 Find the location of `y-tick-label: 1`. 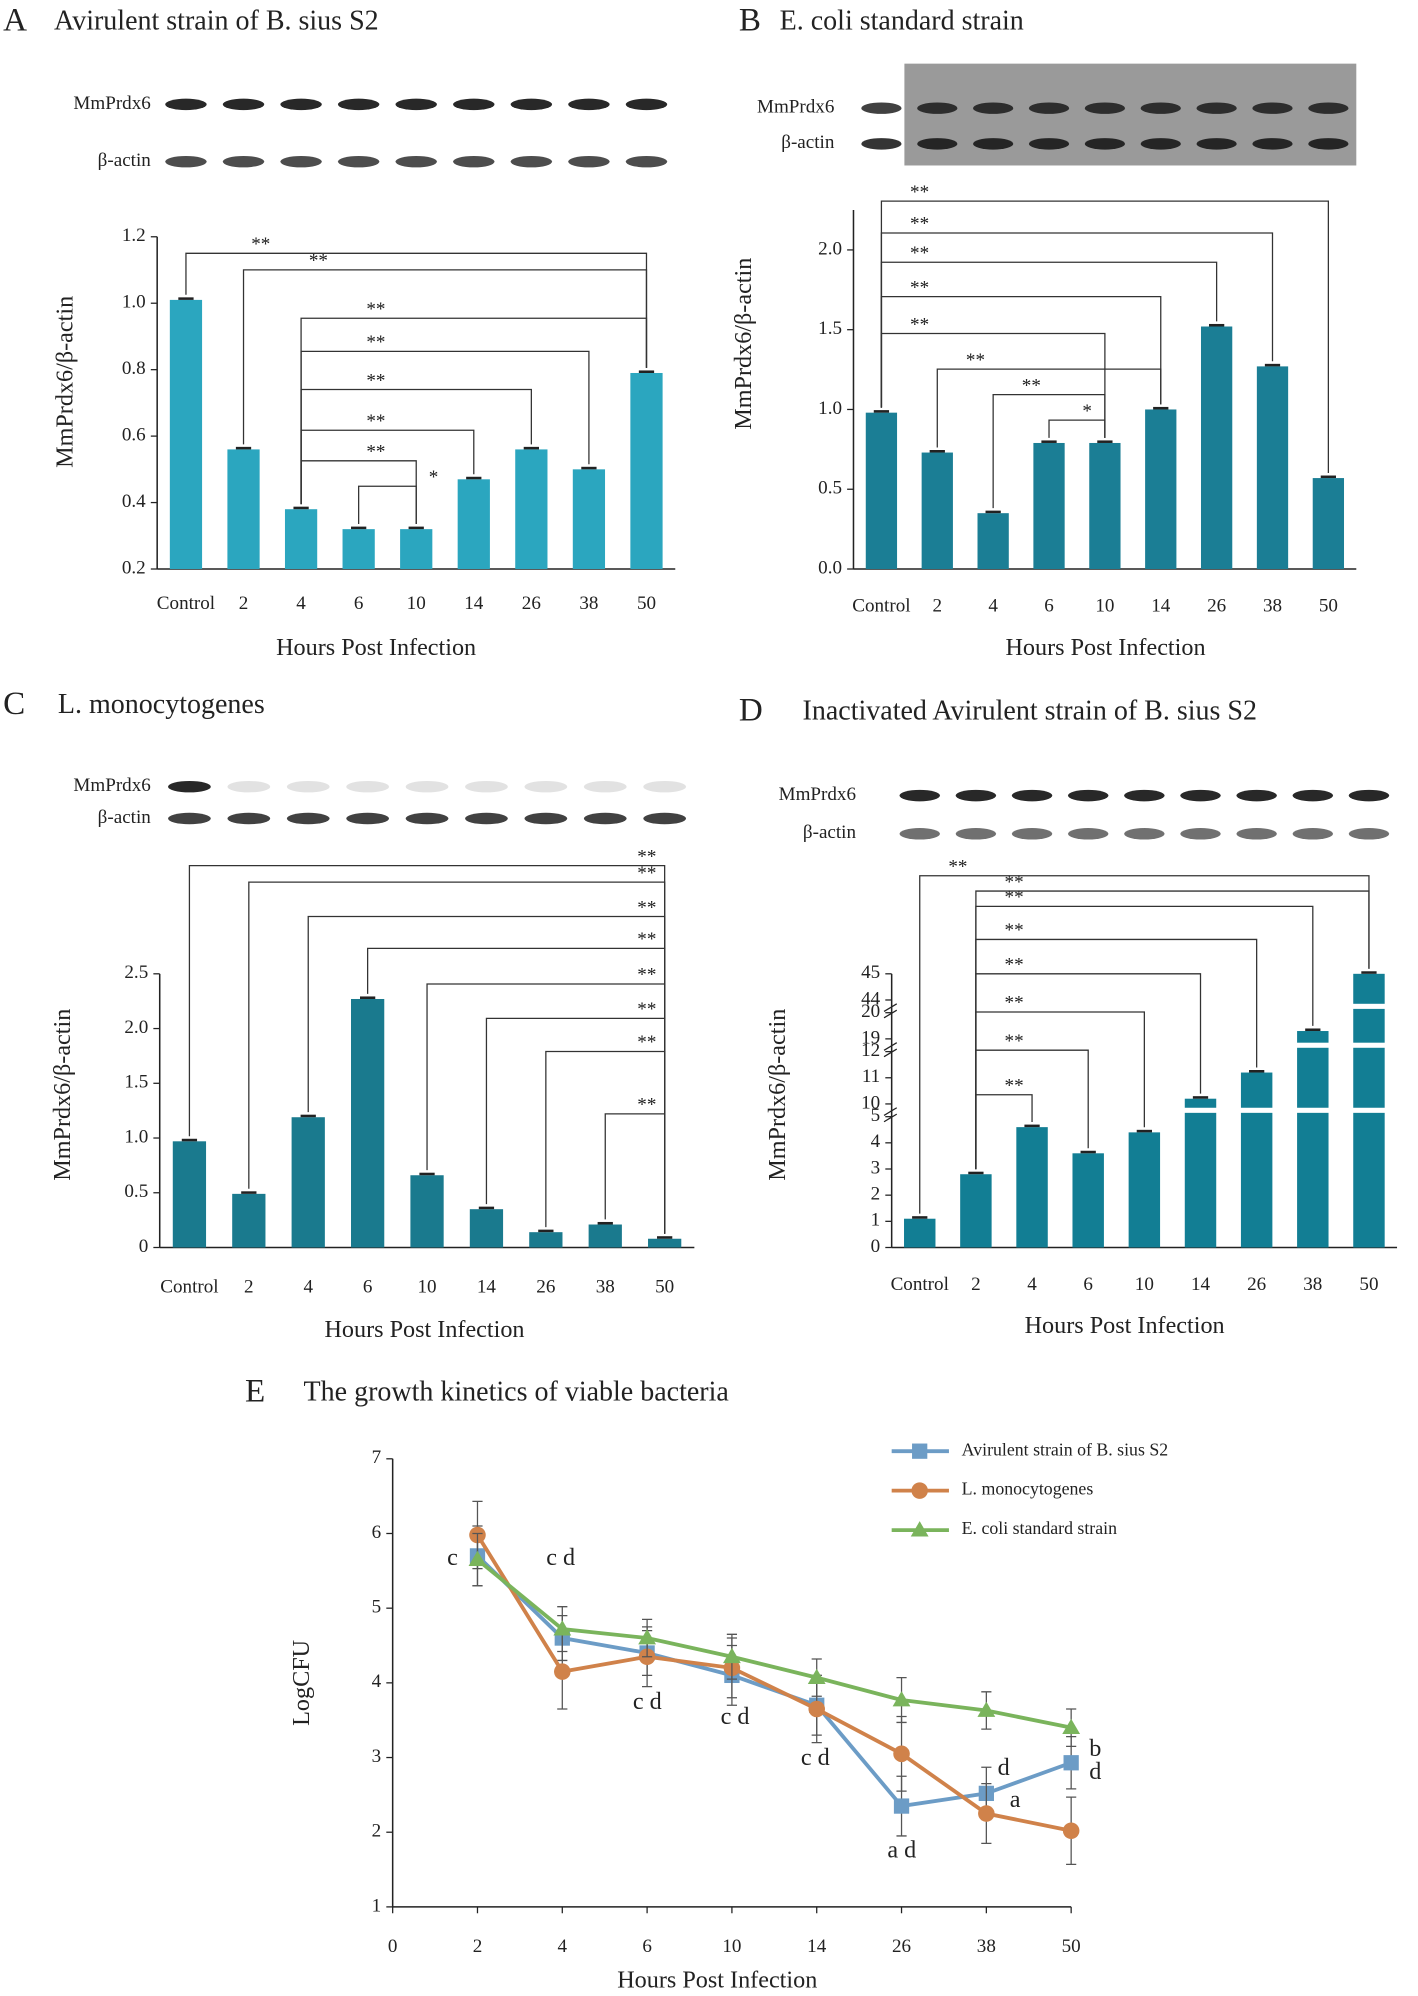

y-tick-label: 1 is located at coordinates (377, 1905).